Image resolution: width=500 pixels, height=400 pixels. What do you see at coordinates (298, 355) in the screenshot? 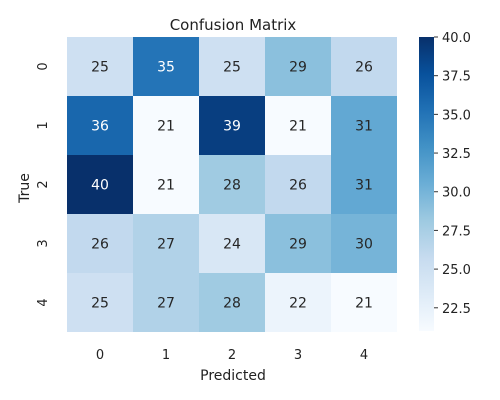
I see `x-tick-label: 3` at bounding box center [298, 355].